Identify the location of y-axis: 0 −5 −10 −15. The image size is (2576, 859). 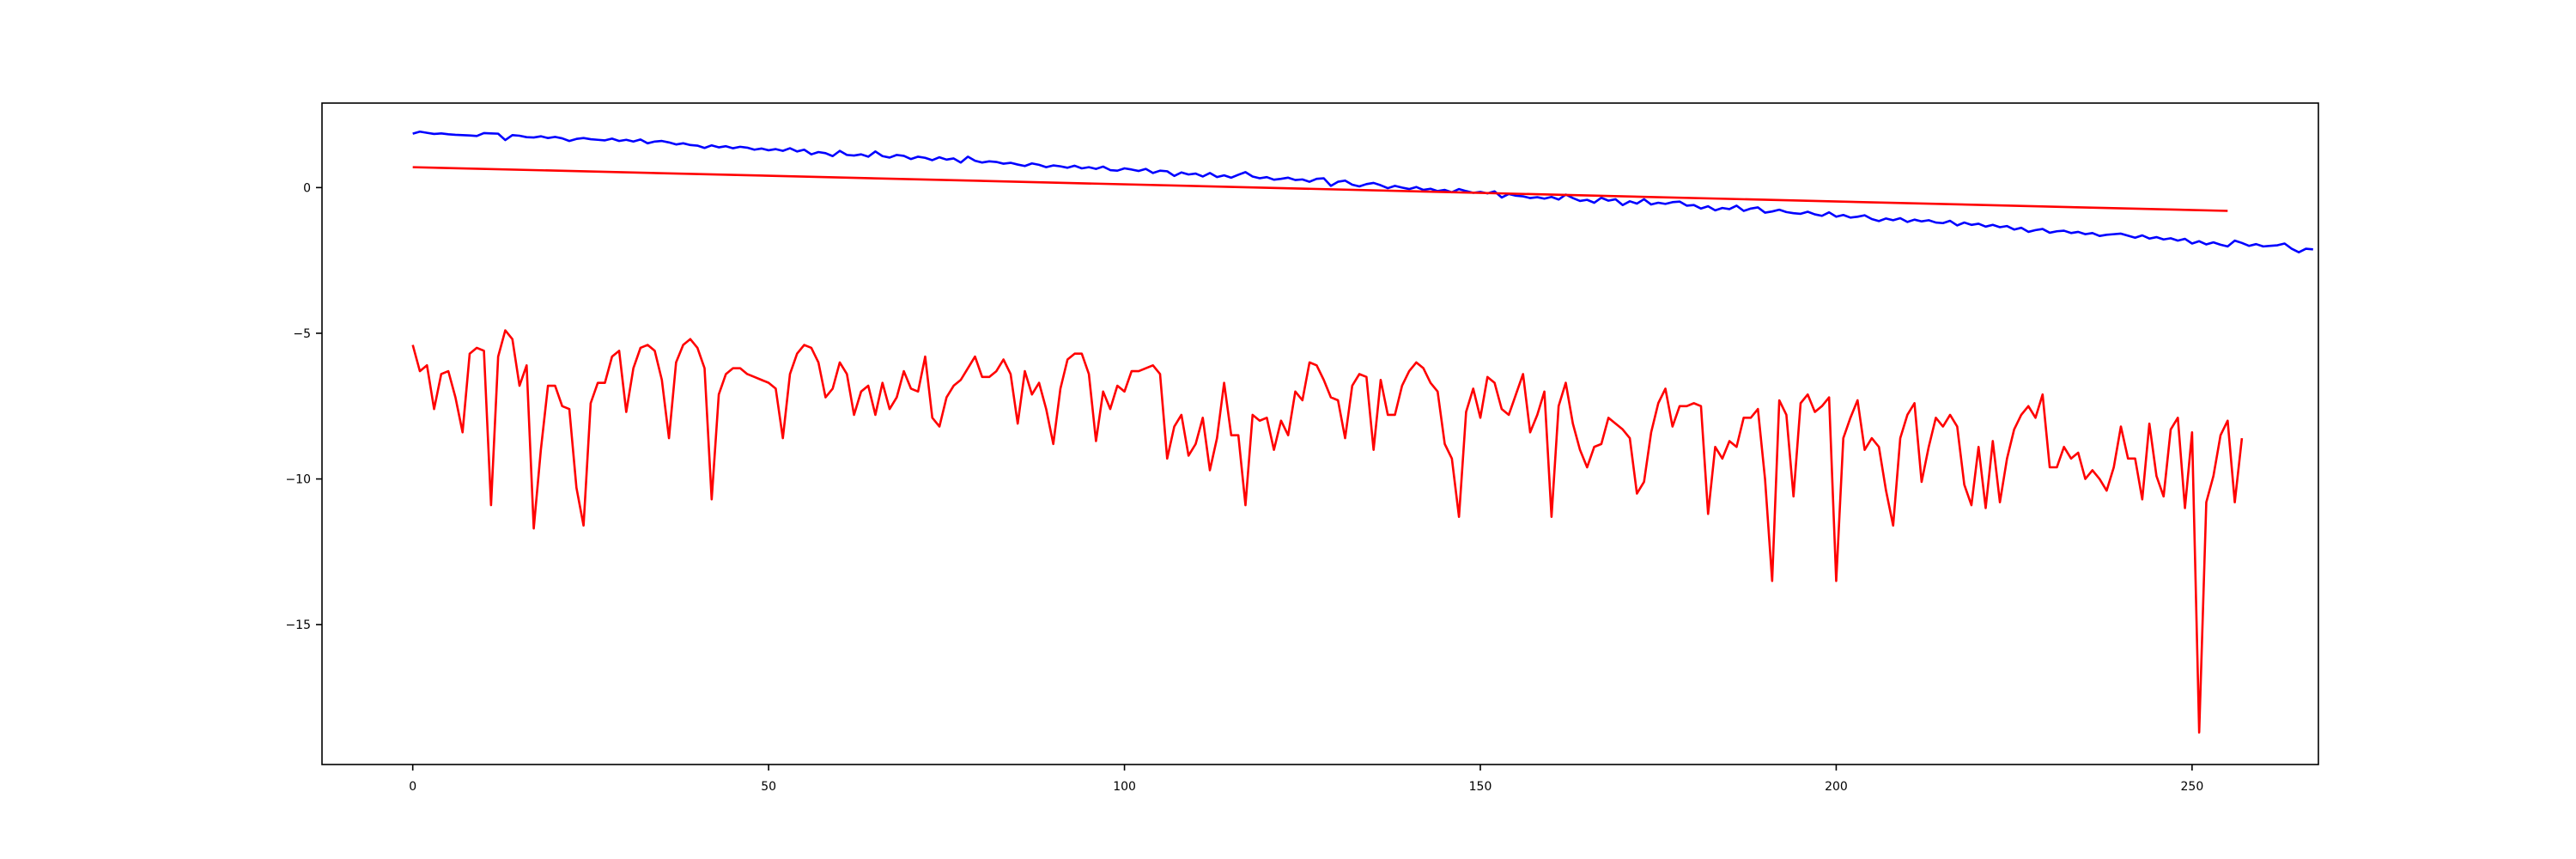
(303, 407).